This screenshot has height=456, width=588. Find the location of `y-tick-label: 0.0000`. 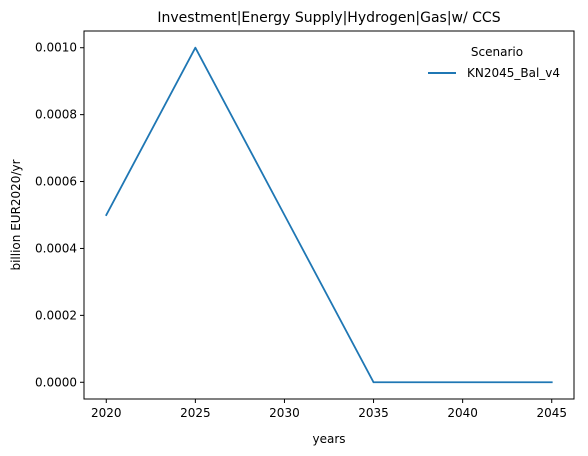

y-tick-label: 0.0000 is located at coordinates (56, 382).